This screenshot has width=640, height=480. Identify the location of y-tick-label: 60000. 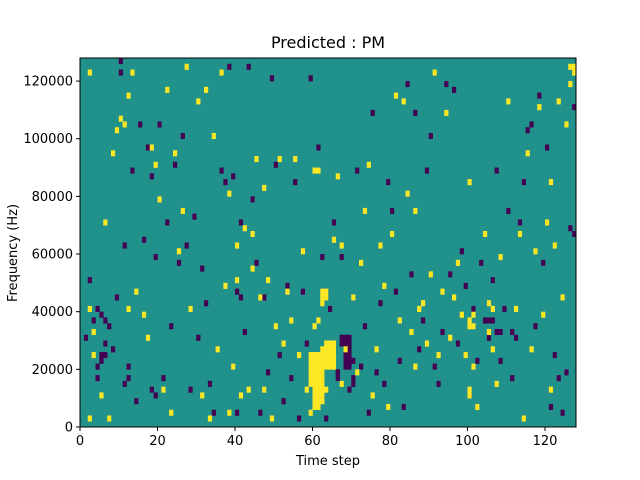
(52, 255).